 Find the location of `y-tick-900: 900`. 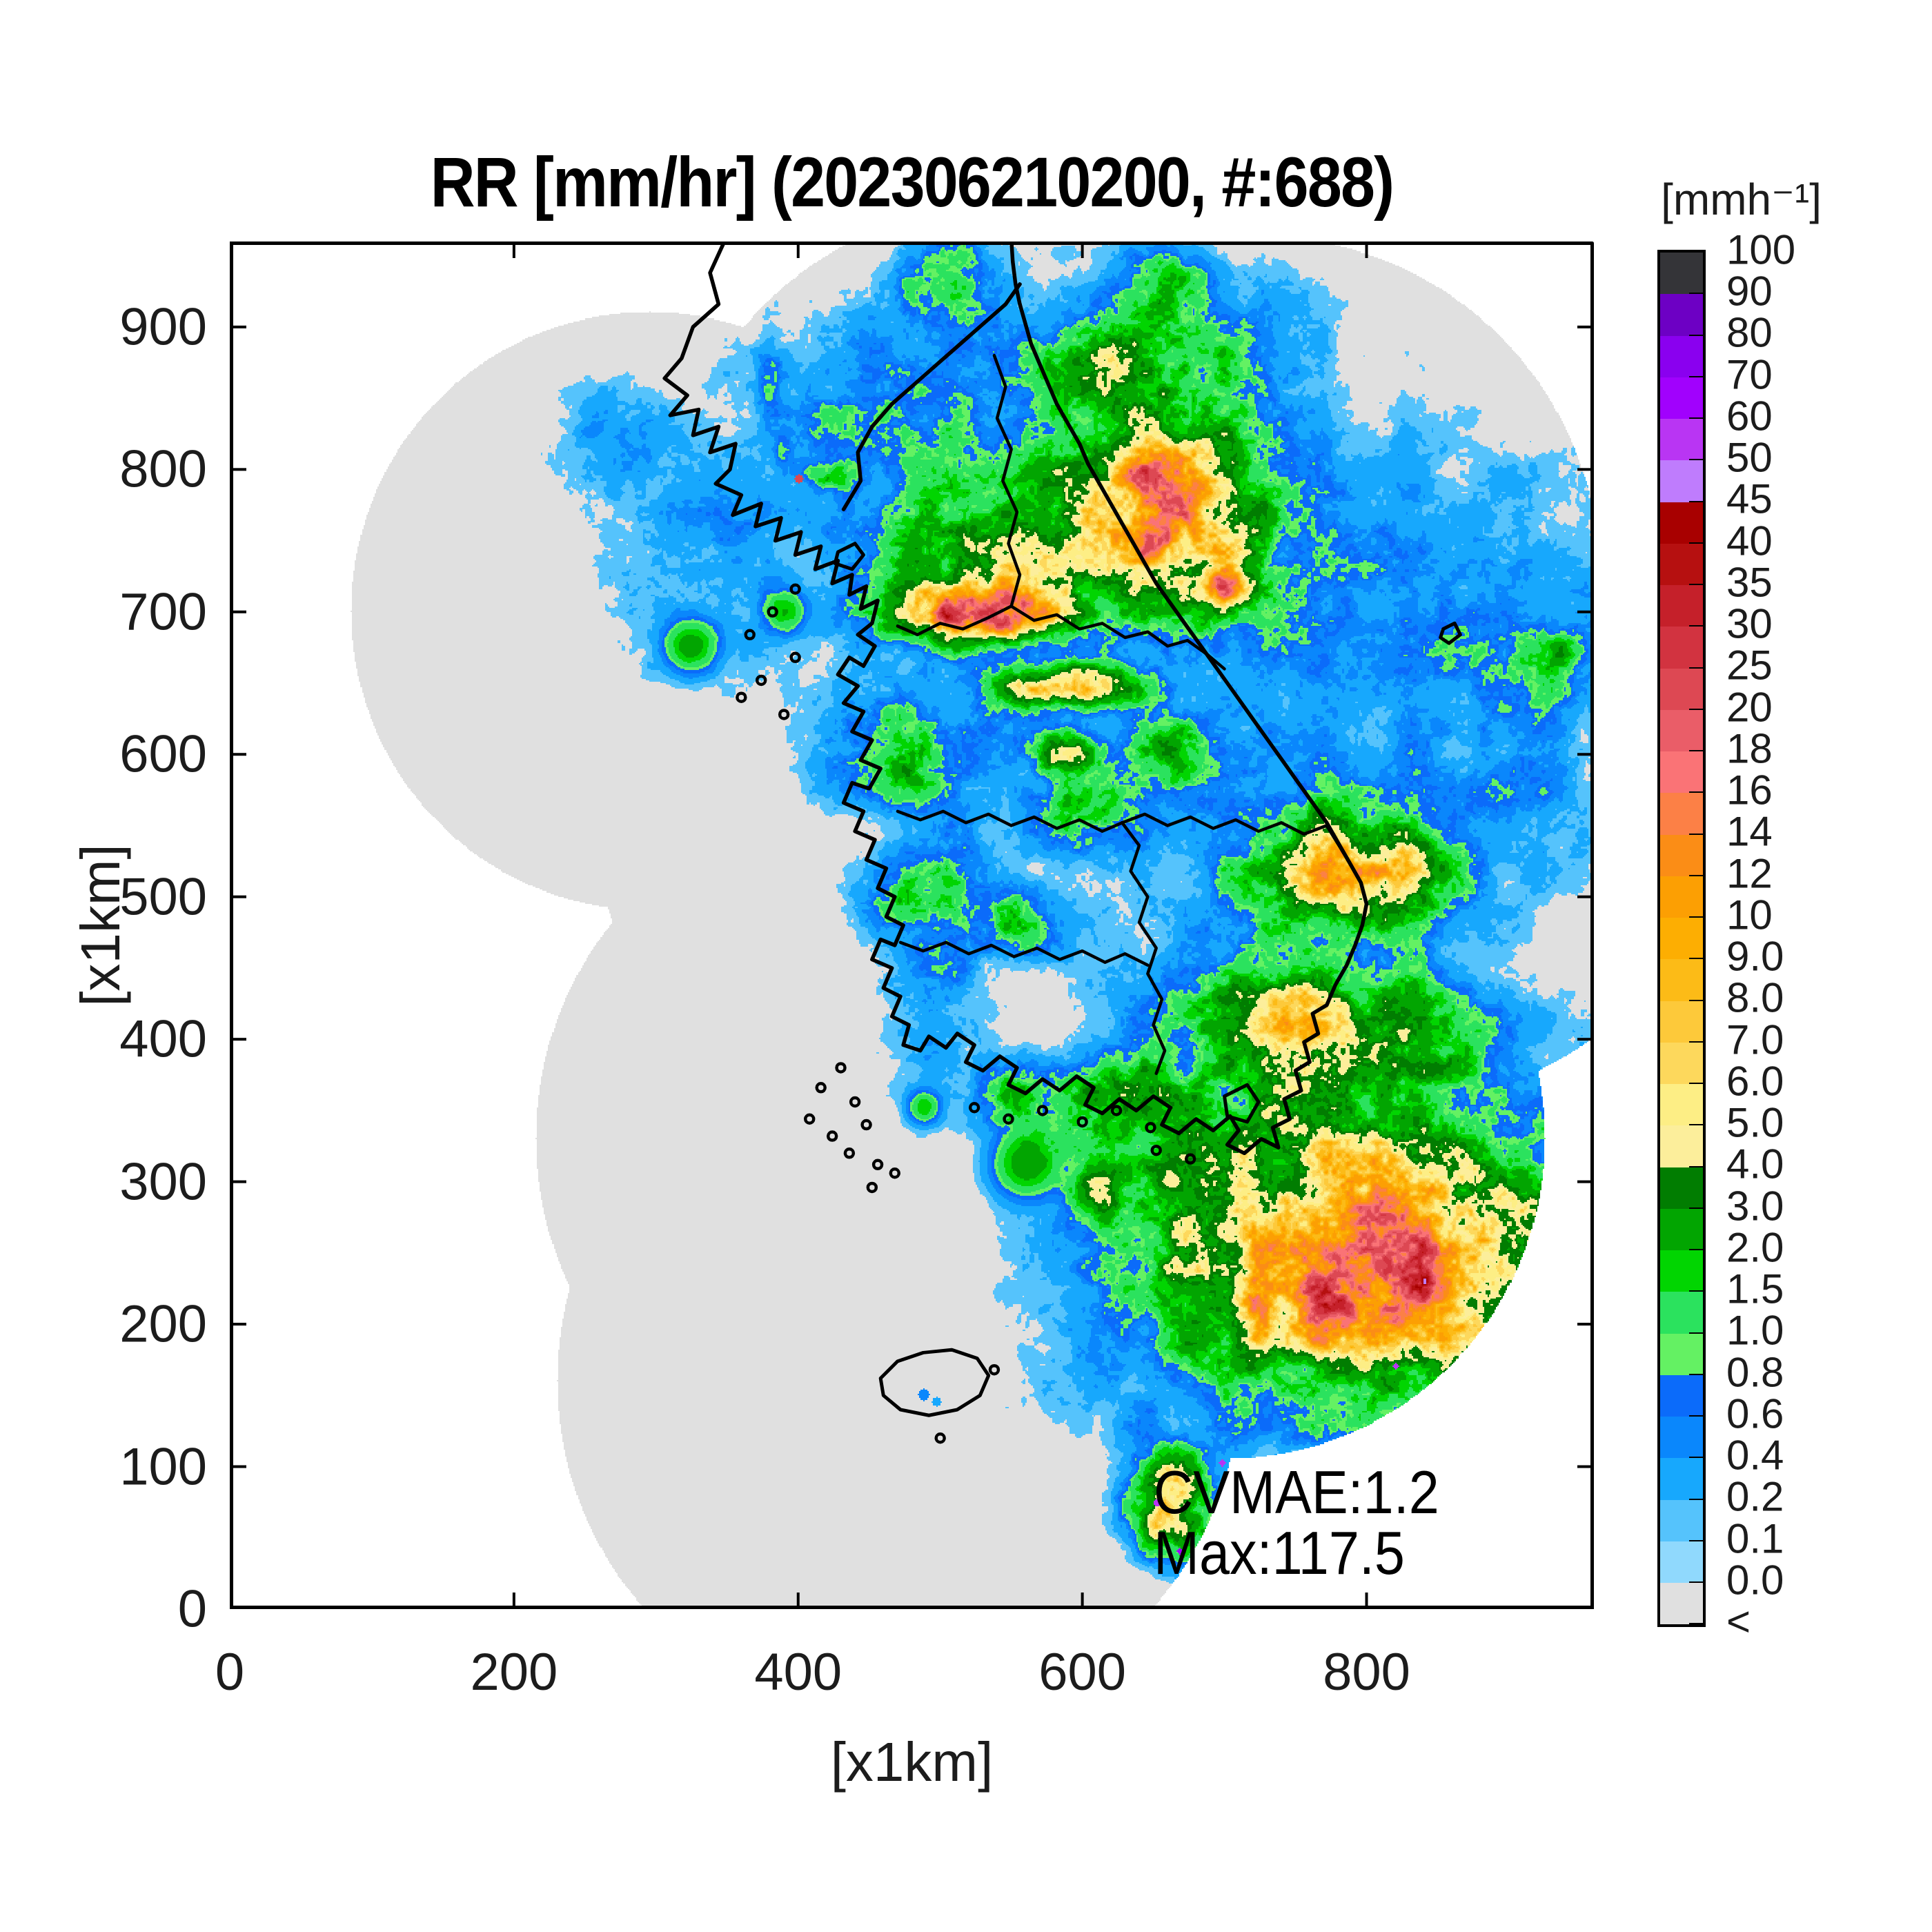

y-tick-900: 900 is located at coordinates (163, 327).